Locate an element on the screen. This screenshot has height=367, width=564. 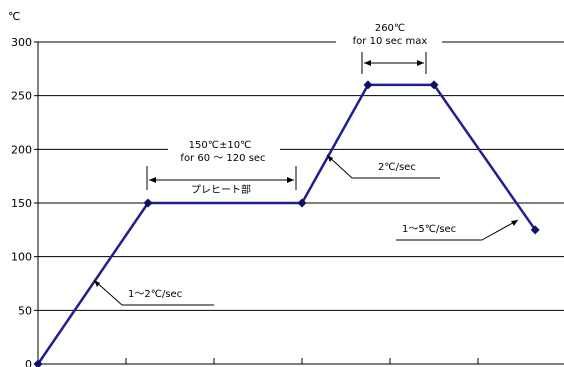
cool-annotation: 1～5℃/sec is located at coordinates (457, 230).